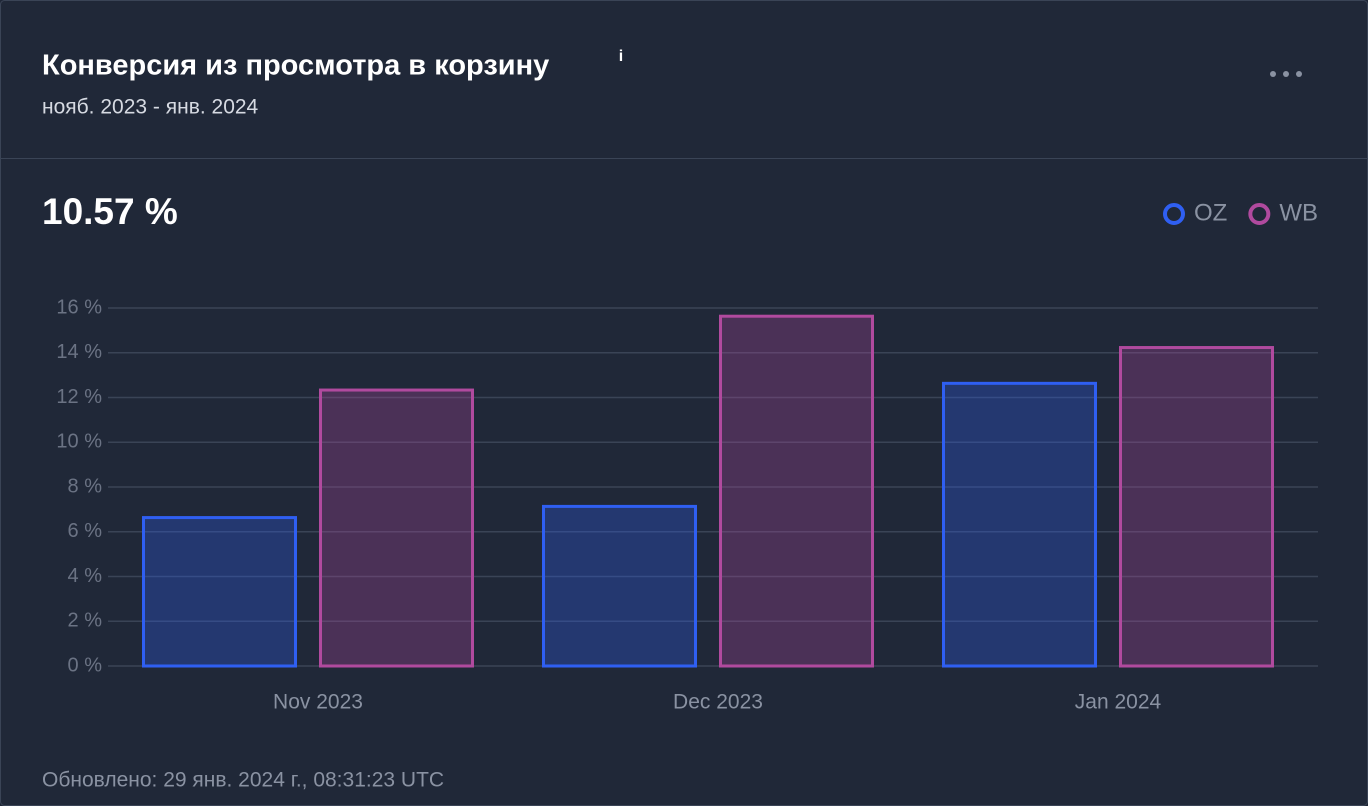 This screenshot has height=806, width=1368. Describe the element at coordinates (150, 107) in the screenshot. I see `subtitle: нояб. 2023 - янв. 2024` at that location.